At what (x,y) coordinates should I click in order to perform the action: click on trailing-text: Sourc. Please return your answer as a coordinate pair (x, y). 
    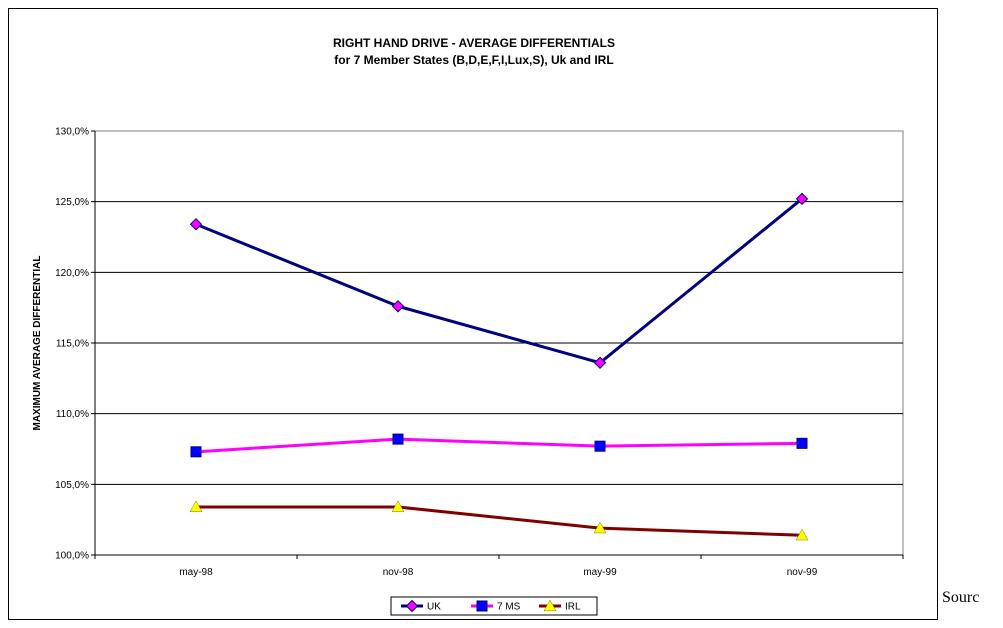
    Looking at the image, I should click on (961, 597).